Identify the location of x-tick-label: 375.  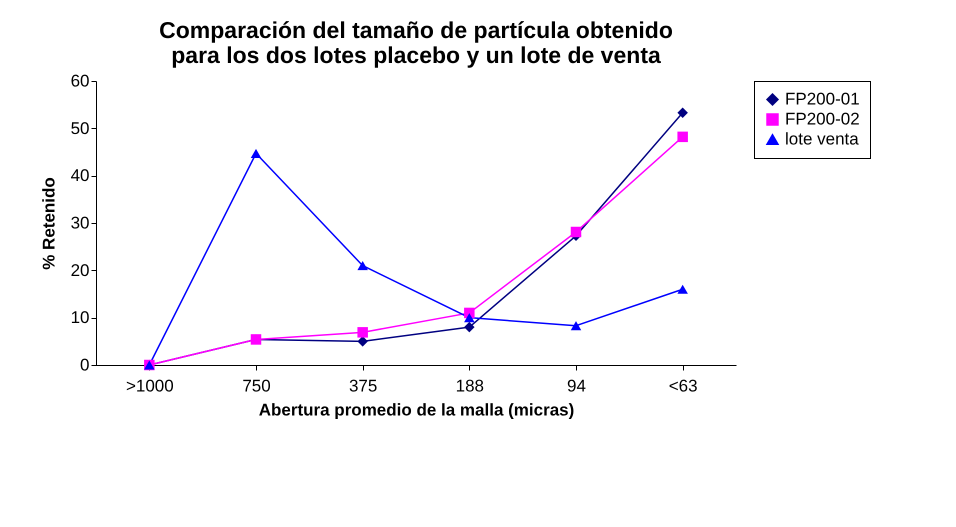
(363, 386).